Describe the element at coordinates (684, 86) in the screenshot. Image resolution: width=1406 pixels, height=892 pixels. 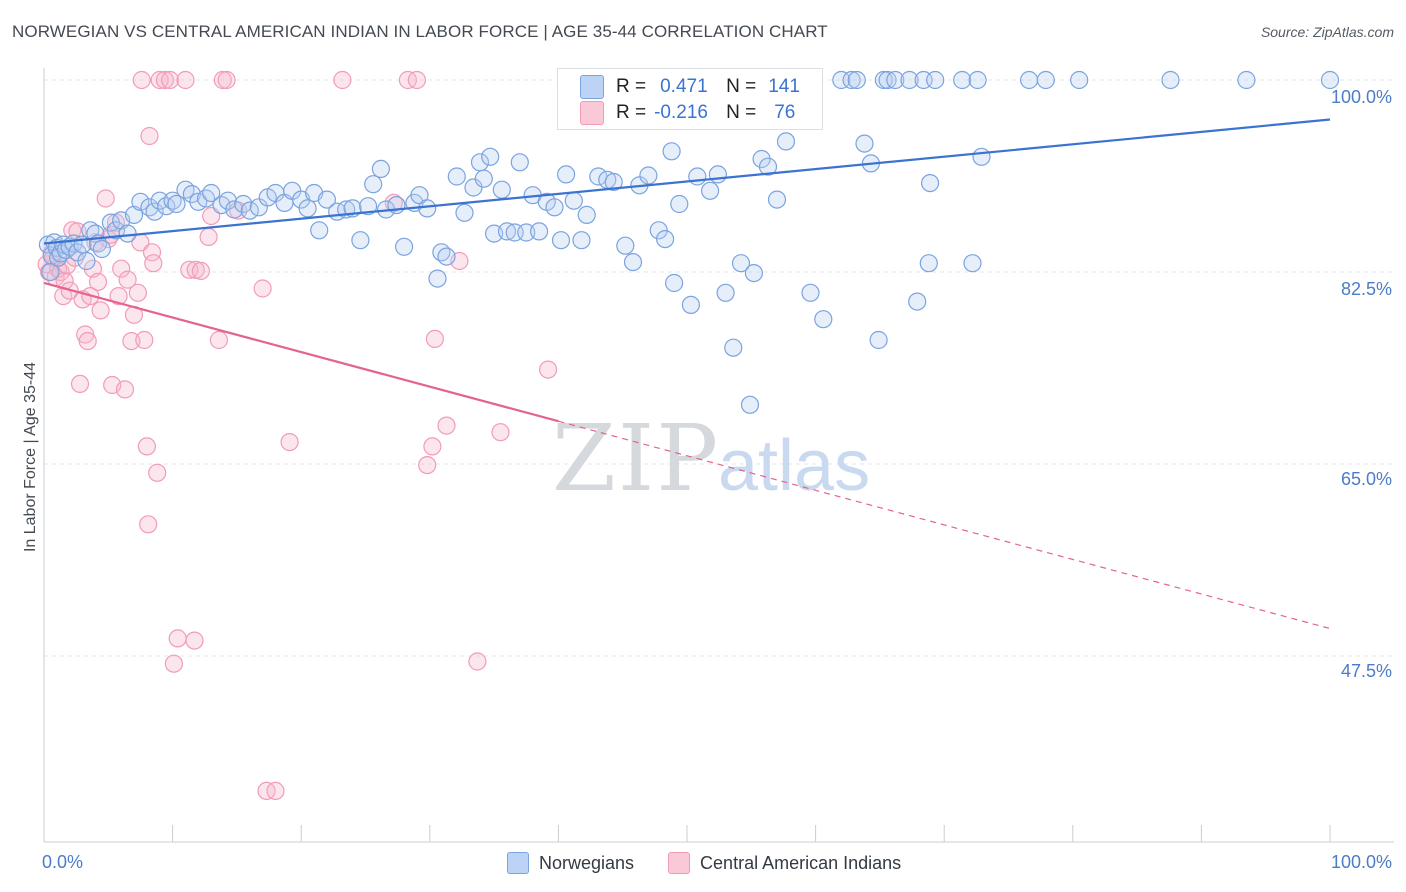
I see `r-value: 0.471` at that location.